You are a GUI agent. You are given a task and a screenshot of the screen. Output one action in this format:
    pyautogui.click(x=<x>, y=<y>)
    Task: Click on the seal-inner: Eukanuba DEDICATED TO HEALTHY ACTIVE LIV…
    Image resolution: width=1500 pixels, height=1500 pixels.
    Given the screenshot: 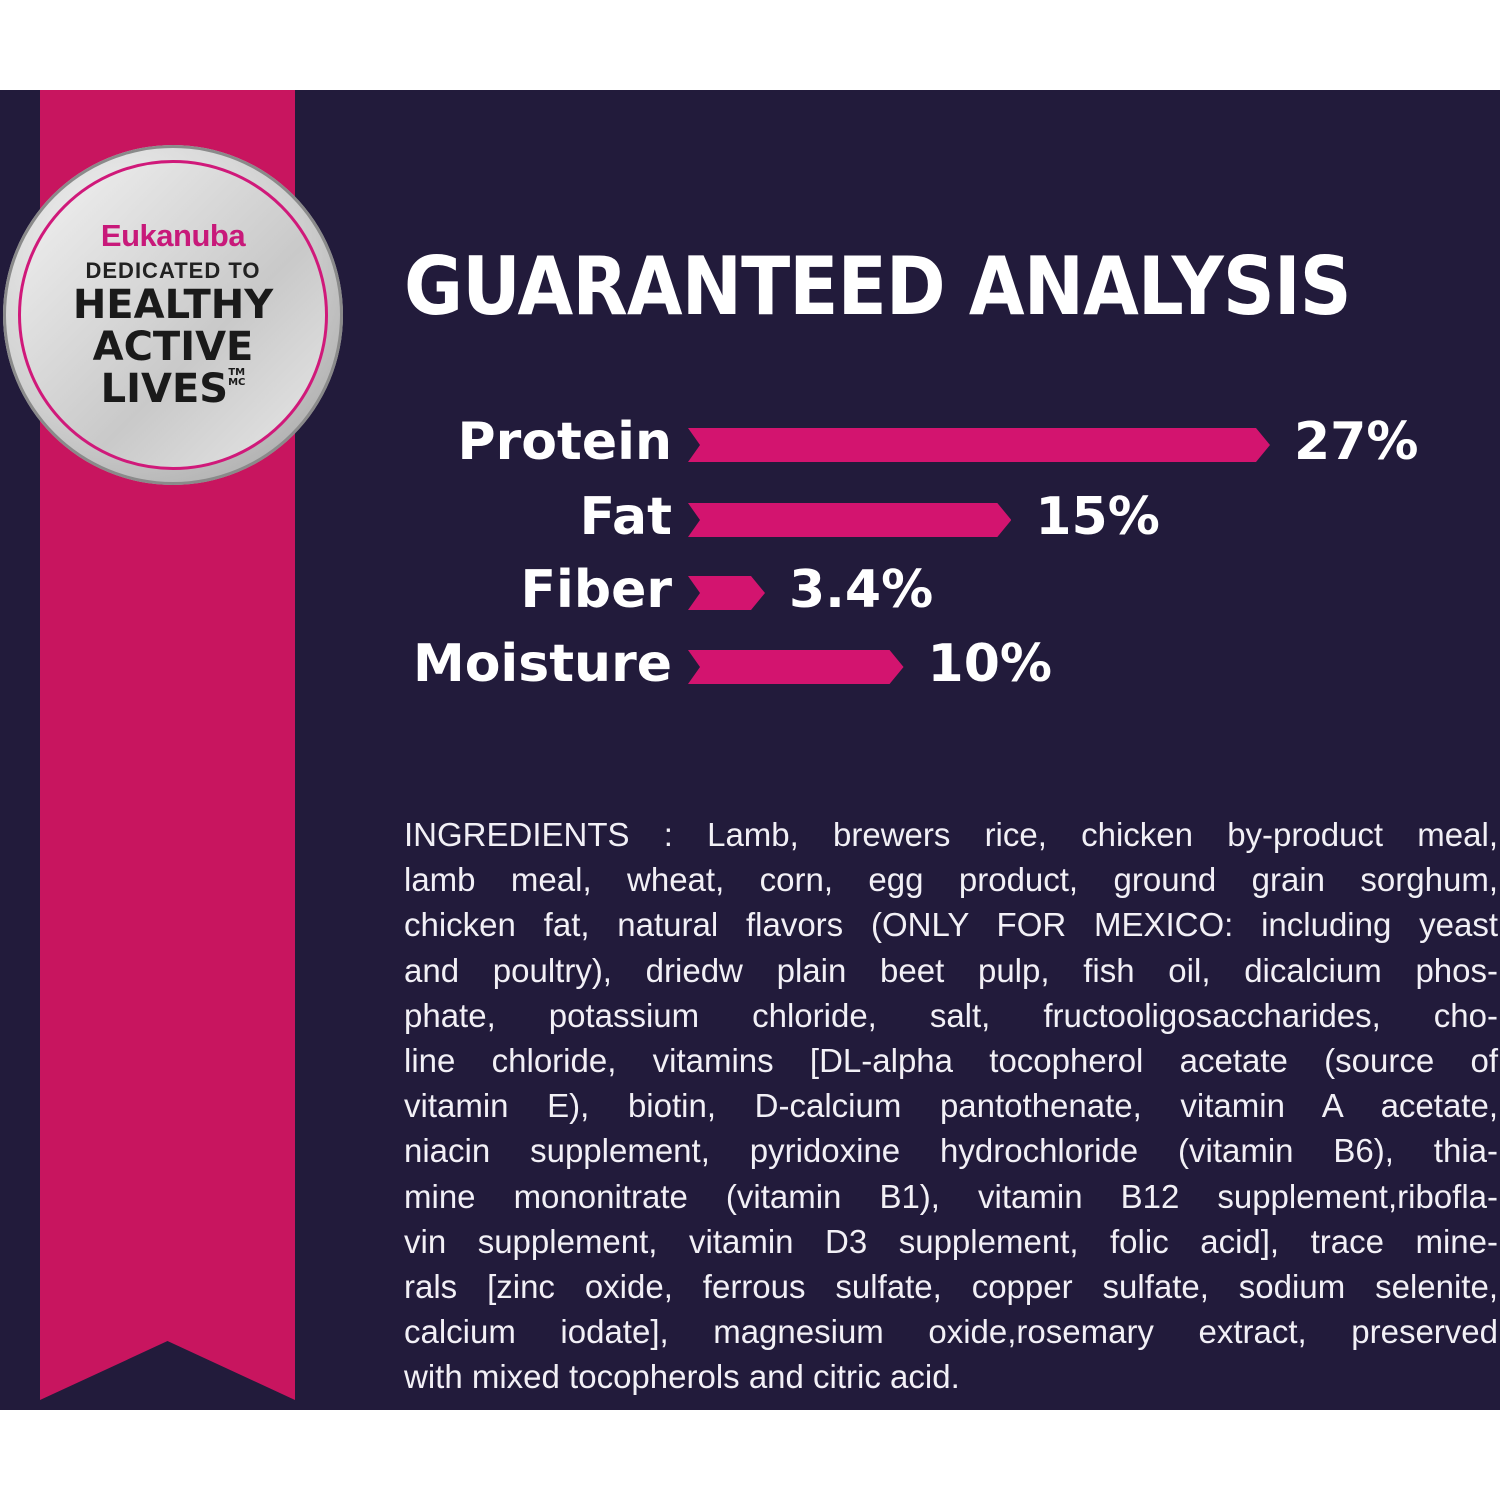 What is the action you would take?
    pyautogui.click(x=173, y=315)
    